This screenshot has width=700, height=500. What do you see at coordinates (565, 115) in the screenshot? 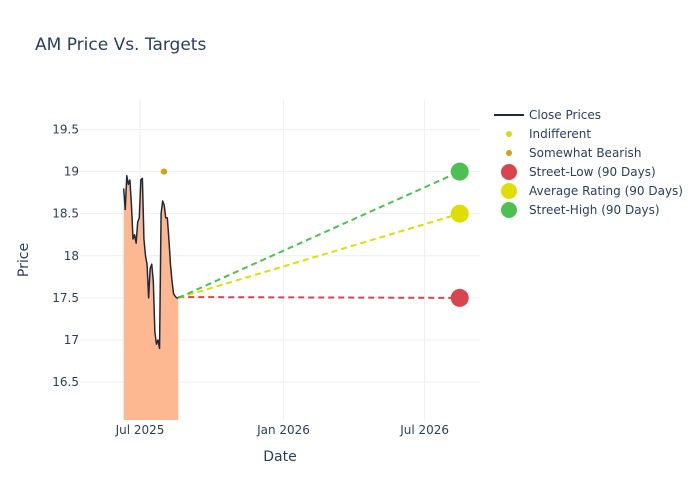
I see `legend-close-prices-label: Close Prices` at bounding box center [565, 115].